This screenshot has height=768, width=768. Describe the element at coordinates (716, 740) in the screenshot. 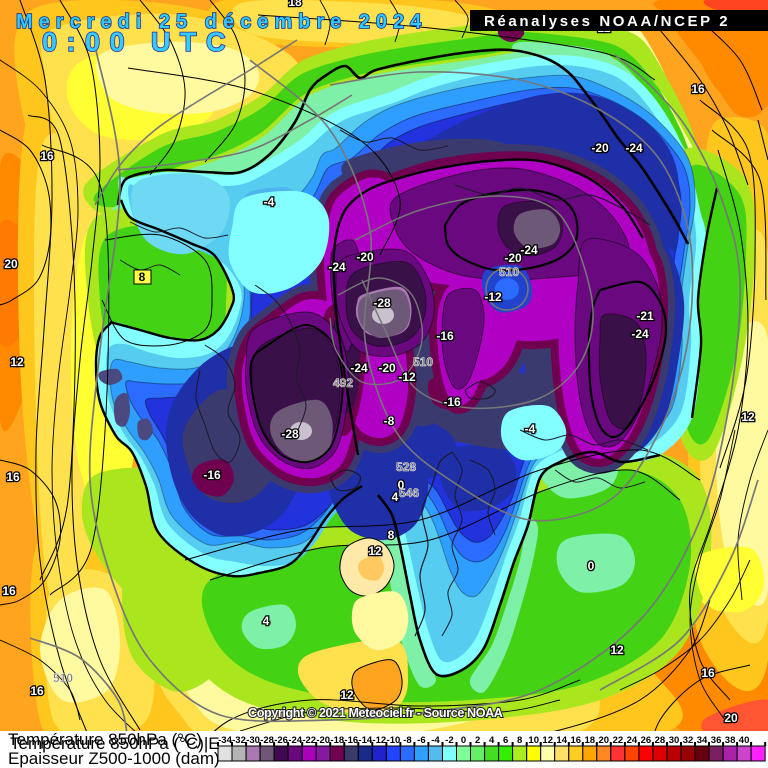

I see `svg-text: 36` at that location.